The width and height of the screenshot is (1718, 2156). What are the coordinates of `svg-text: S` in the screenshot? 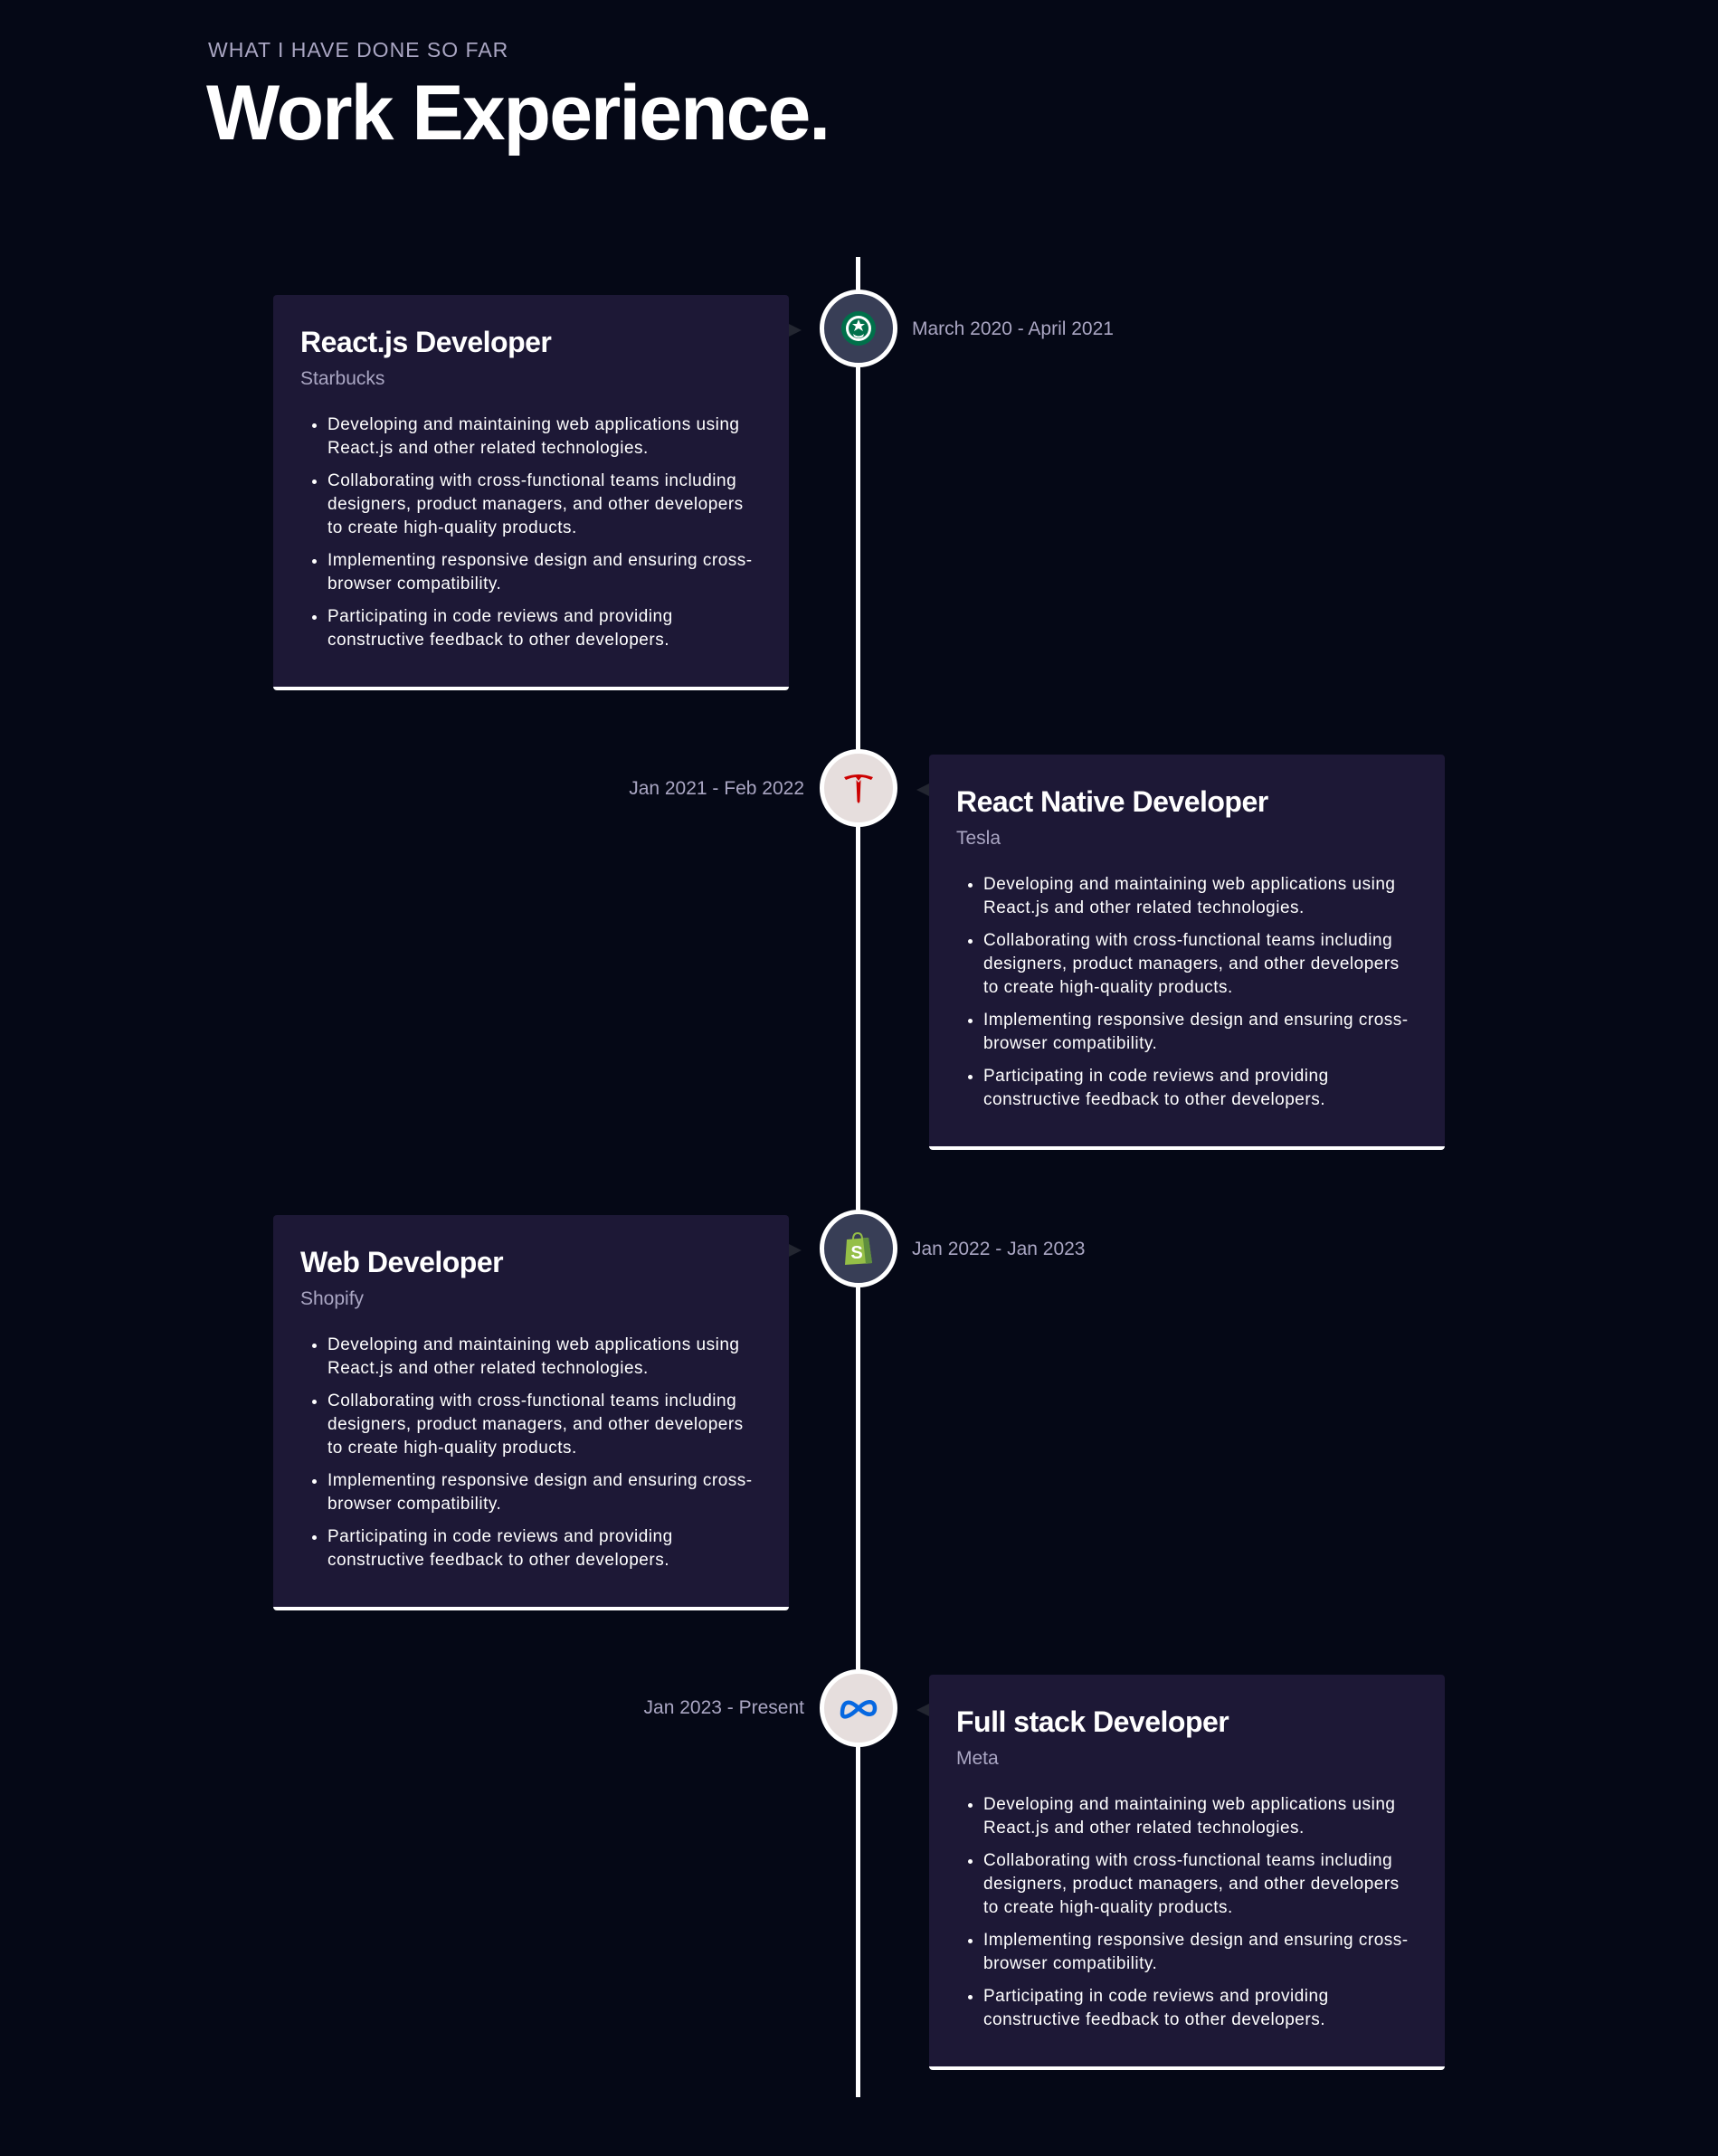 It's located at (856, 1253).